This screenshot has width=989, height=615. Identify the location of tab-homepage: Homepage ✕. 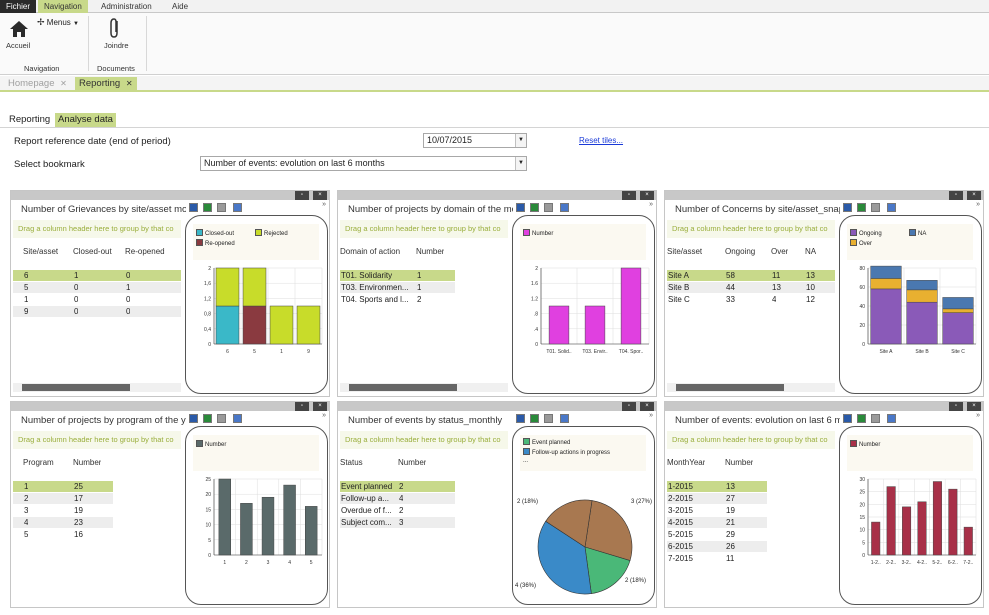
(37, 84).